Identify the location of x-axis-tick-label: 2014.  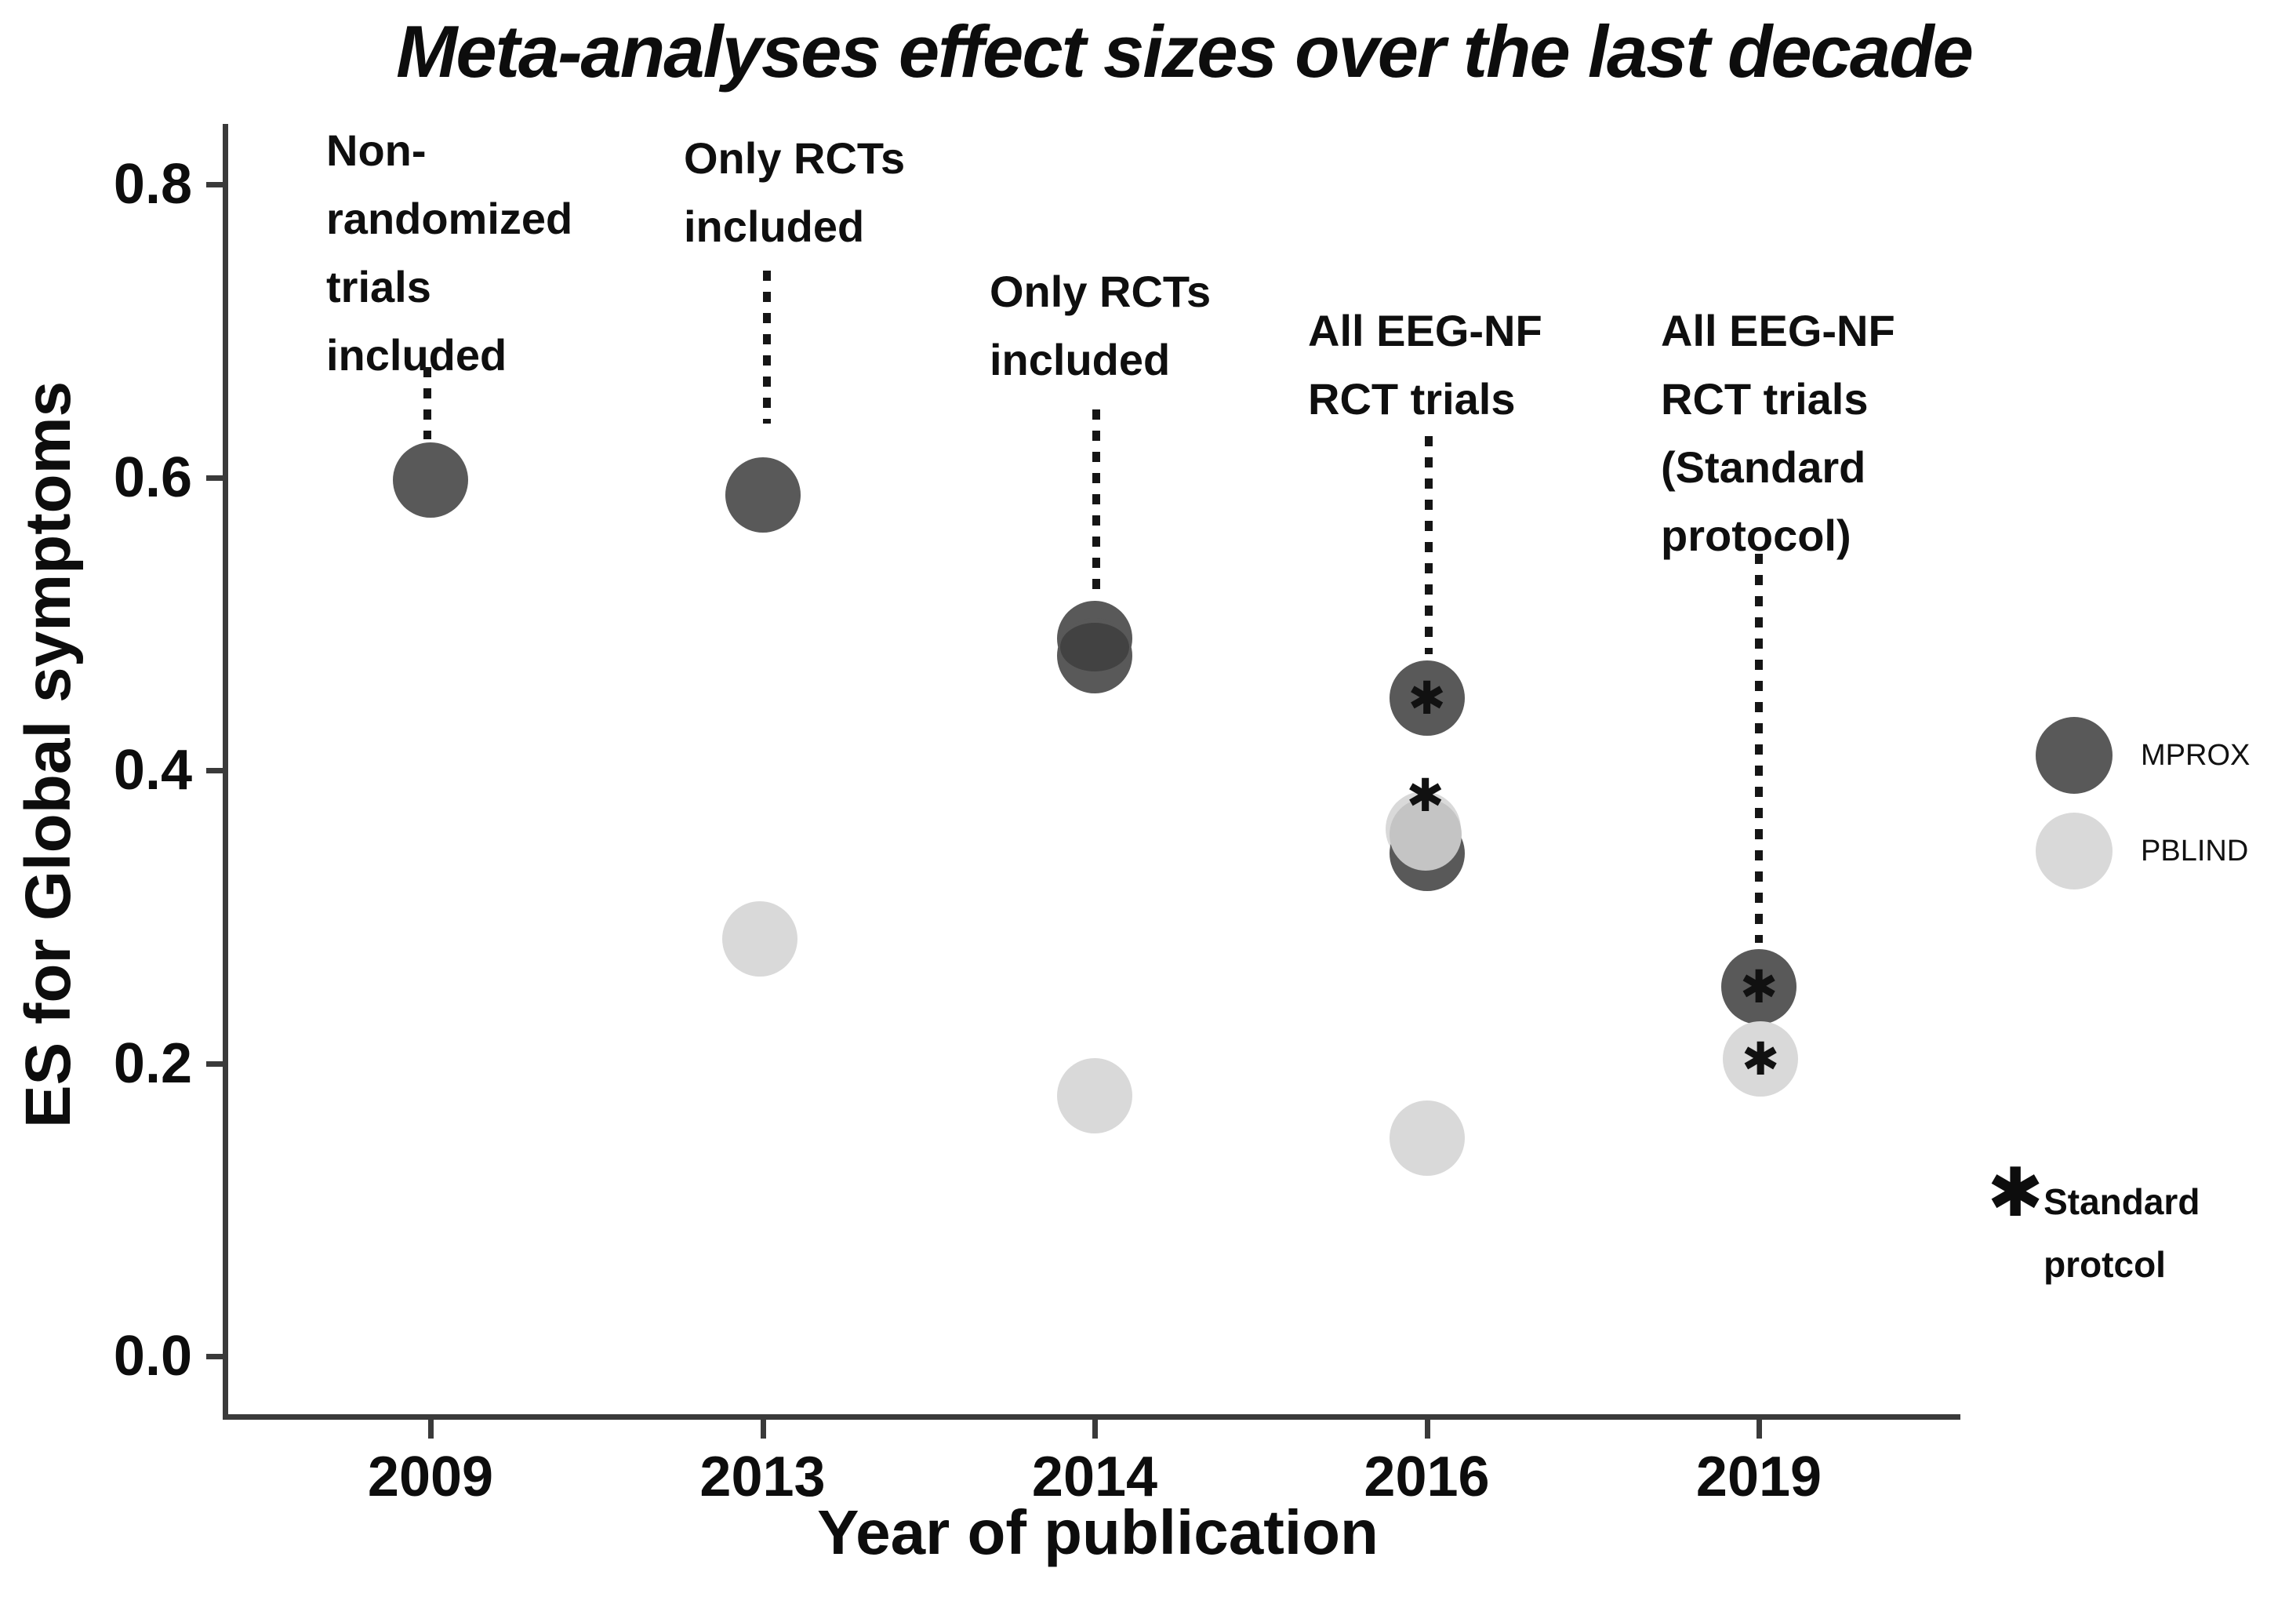
(1094, 1477).